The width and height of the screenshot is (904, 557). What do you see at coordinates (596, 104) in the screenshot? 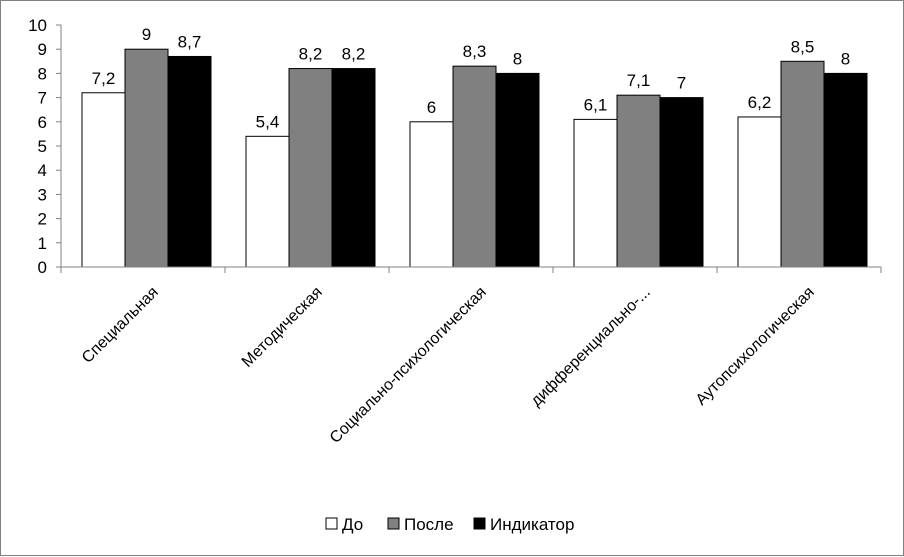
I see `data-label: 6,1` at bounding box center [596, 104].